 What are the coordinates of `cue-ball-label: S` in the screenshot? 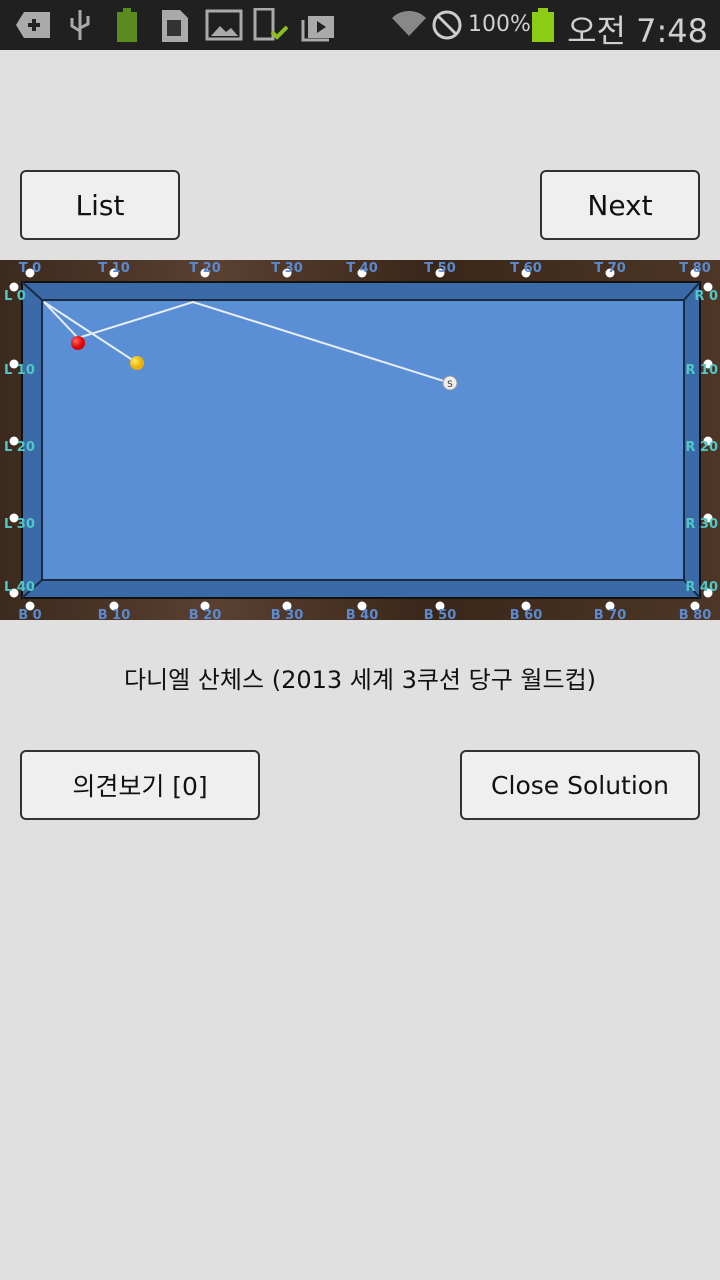 It's located at (450, 385).